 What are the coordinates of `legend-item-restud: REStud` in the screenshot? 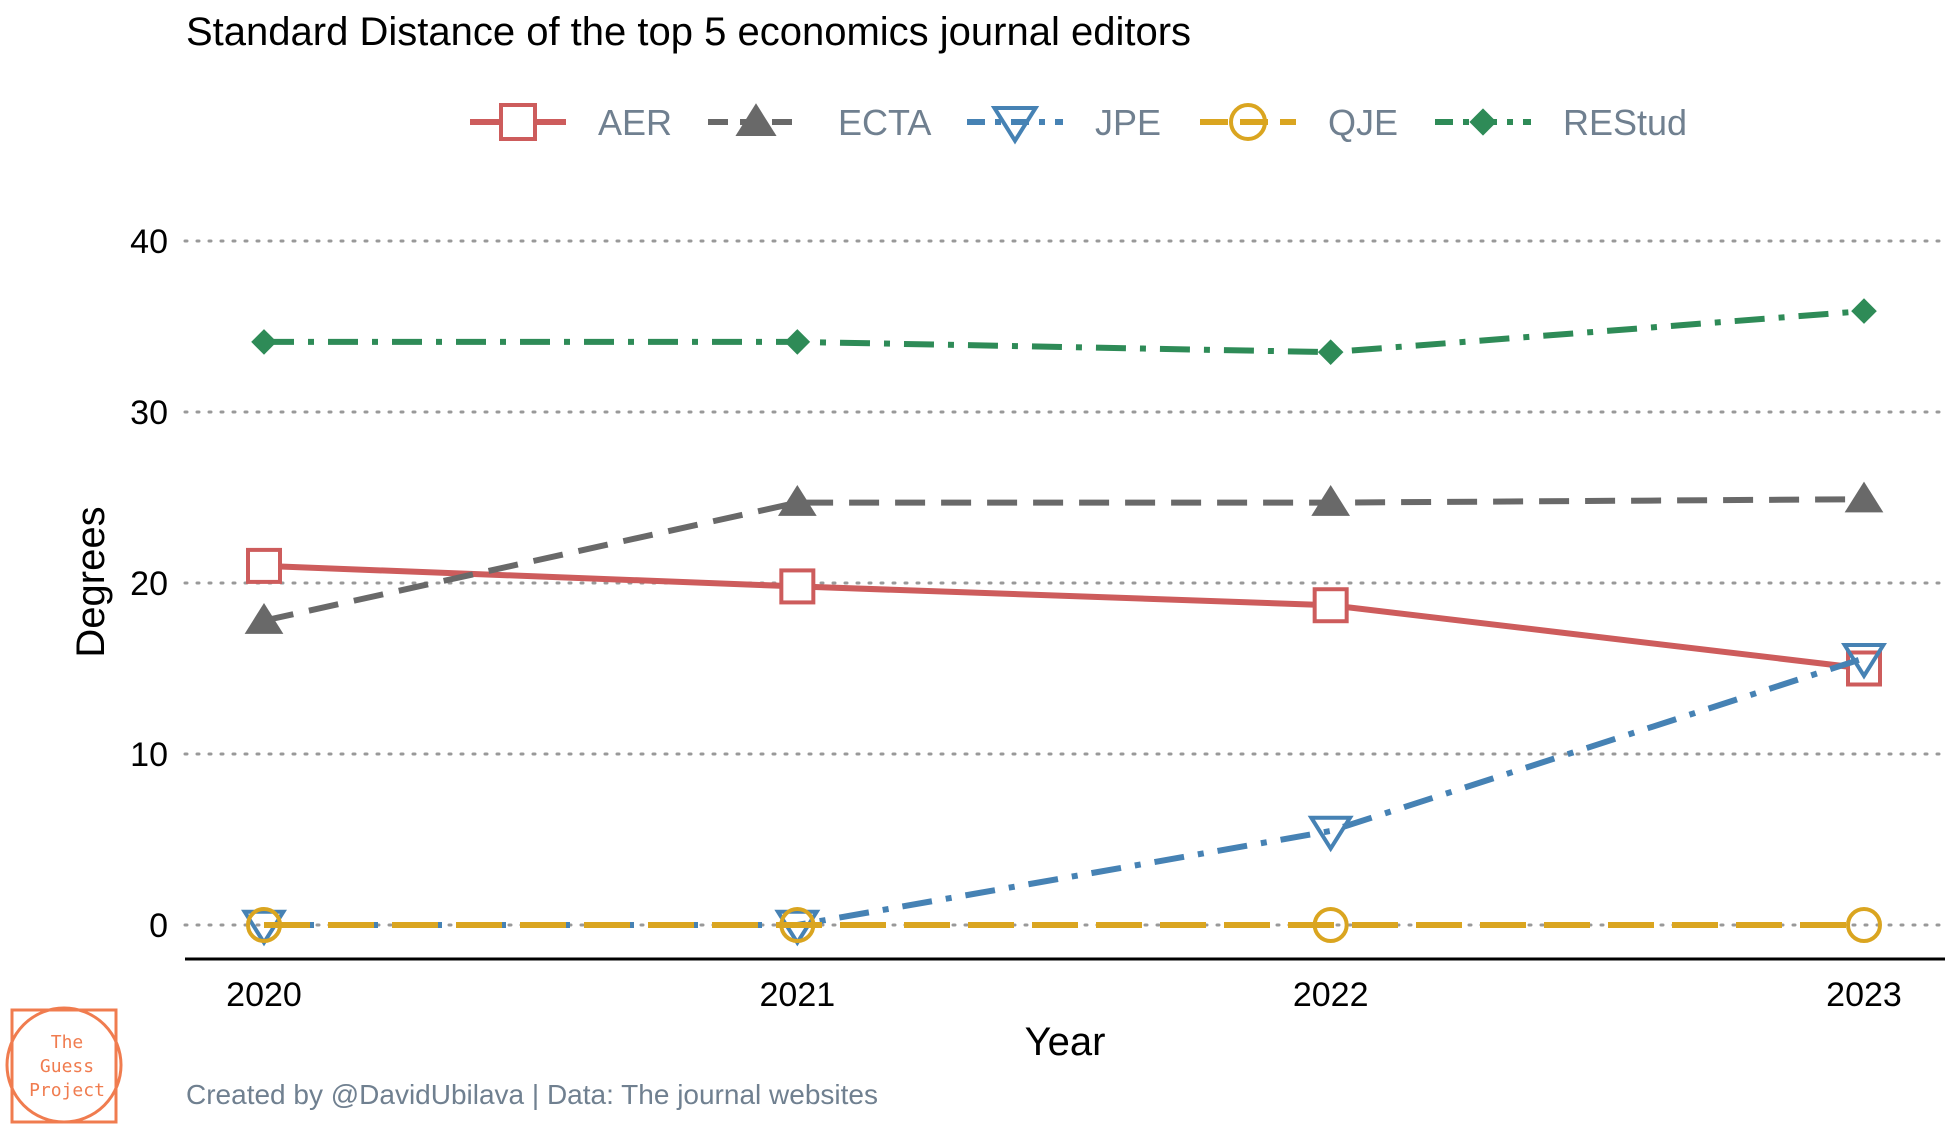 It's located at (1561, 122).